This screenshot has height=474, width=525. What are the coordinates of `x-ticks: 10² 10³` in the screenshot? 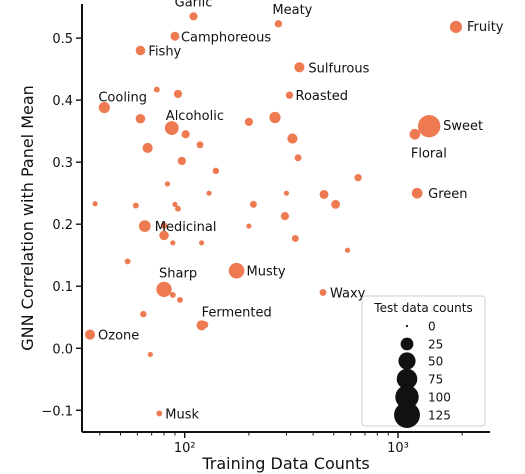 It's located at (281, 444).